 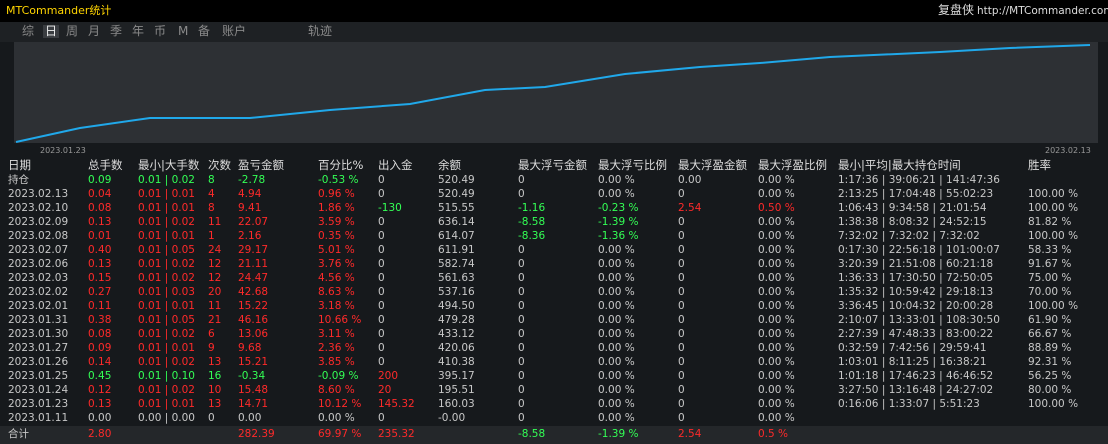 What do you see at coordinates (1050, 250) in the screenshot?
I see `table-cell: 58.33 %` at bounding box center [1050, 250].